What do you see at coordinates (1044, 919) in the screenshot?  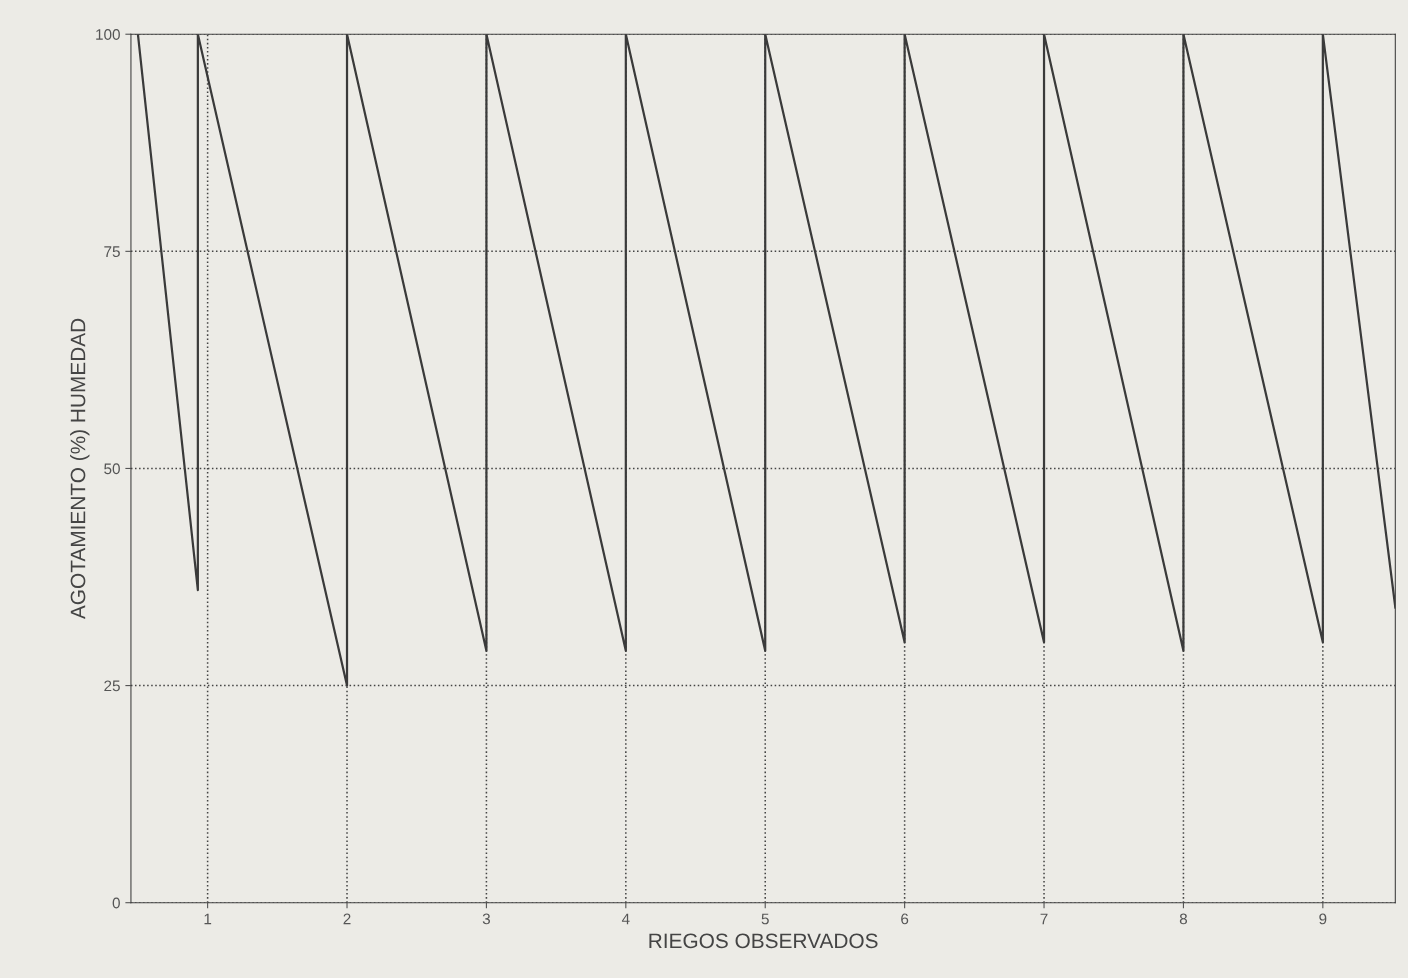 I see `x-tick-label: 7` at bounding box center [1044, 919].